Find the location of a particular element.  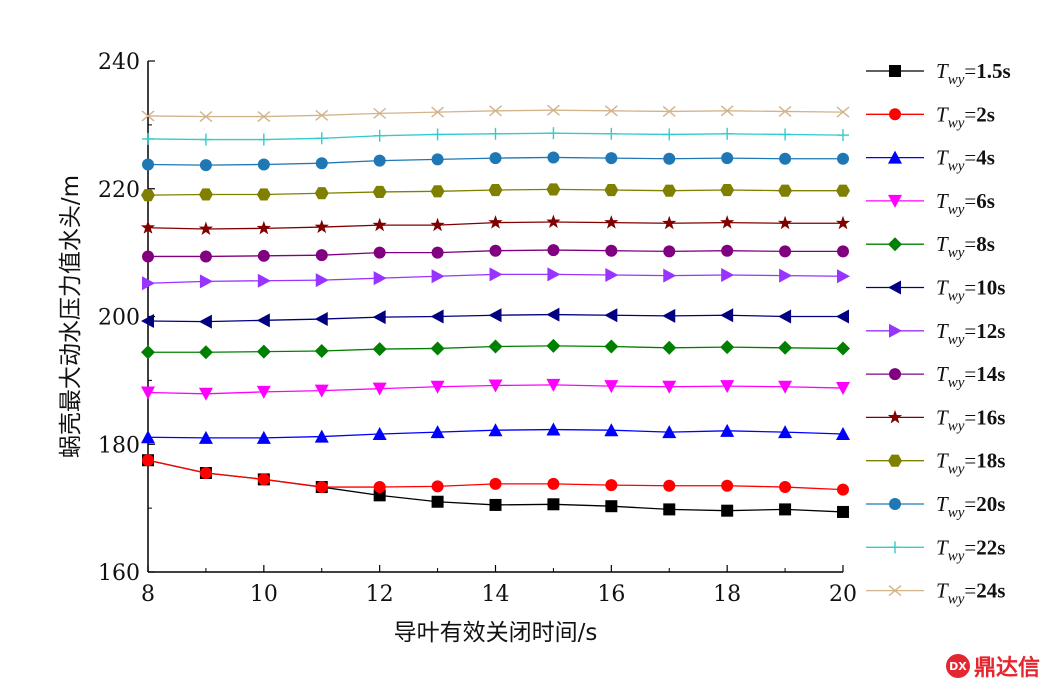

y-tick-label: 200 is located at coordinates (119, 318).